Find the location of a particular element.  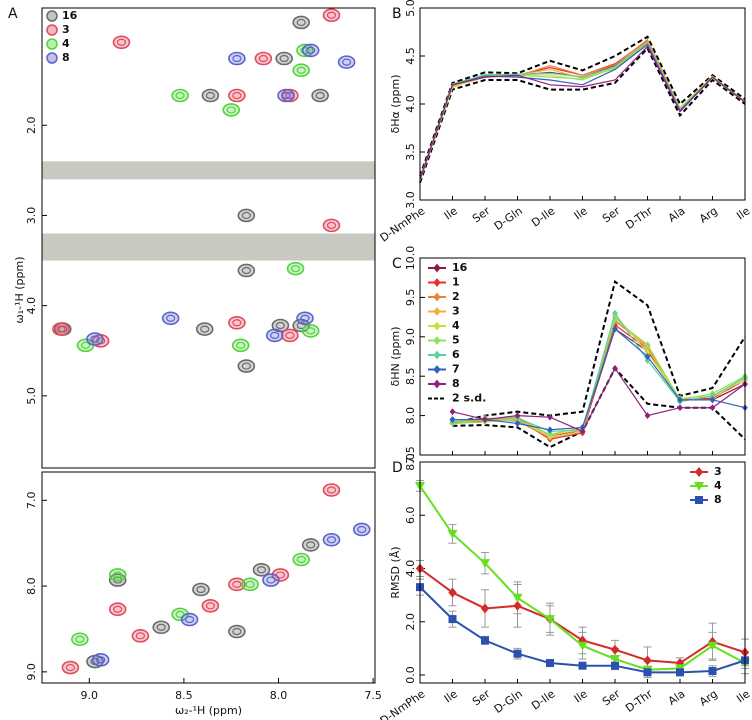

x-tick-label: Ala is located at coordinates (677, 697).